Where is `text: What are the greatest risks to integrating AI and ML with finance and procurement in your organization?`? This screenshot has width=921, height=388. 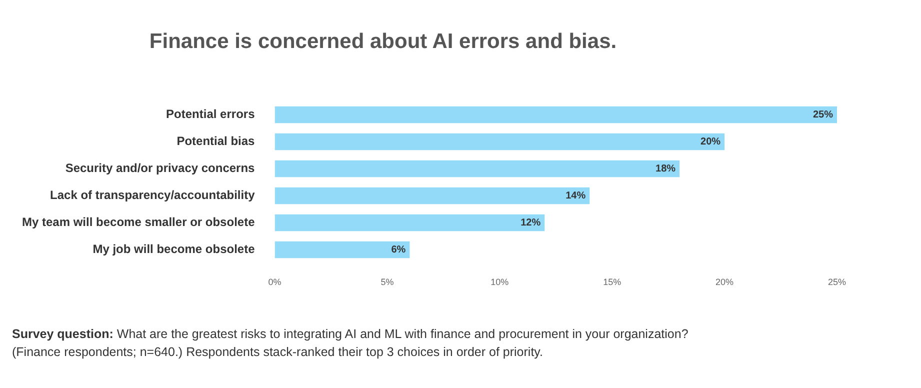 text: What are the greatest risks to integrating AI and ML with finance and procurement in your organization? is located at coordinates (402, 334).